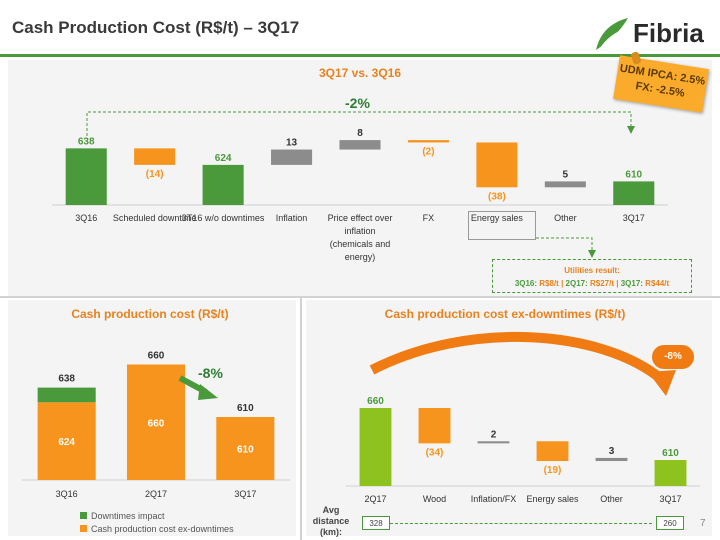 This screenshot has width=720, height=540. I want to click on util-3q16-label: 3Q16:, so click(526, 283).